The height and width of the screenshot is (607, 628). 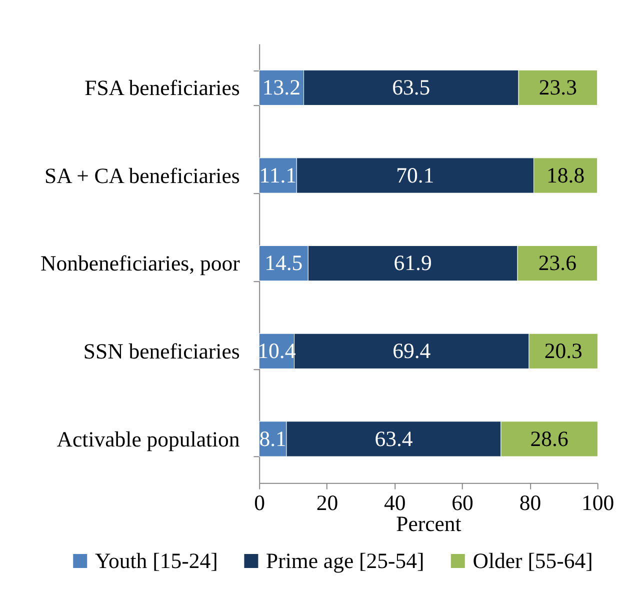 I want to click on legend-label: Older [55-64], so click(x=532, y=560).